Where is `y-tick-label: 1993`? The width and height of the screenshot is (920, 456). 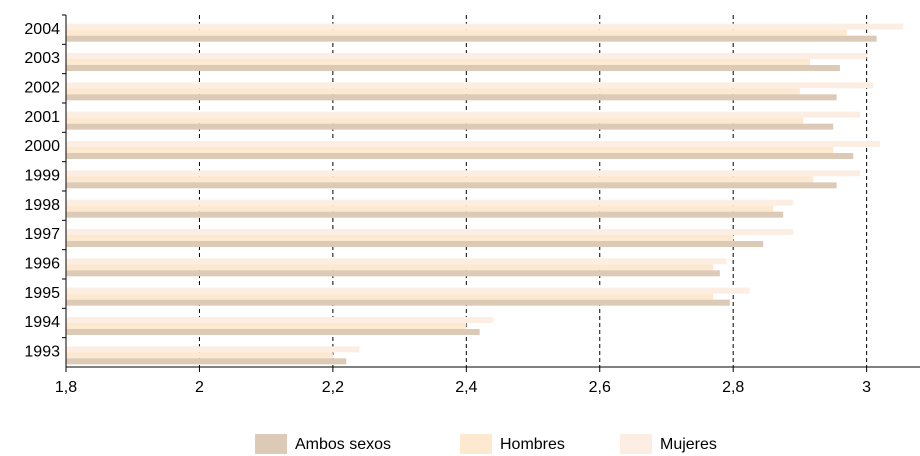
y-tick-label: 1993 is located at coordinates (42, 352).